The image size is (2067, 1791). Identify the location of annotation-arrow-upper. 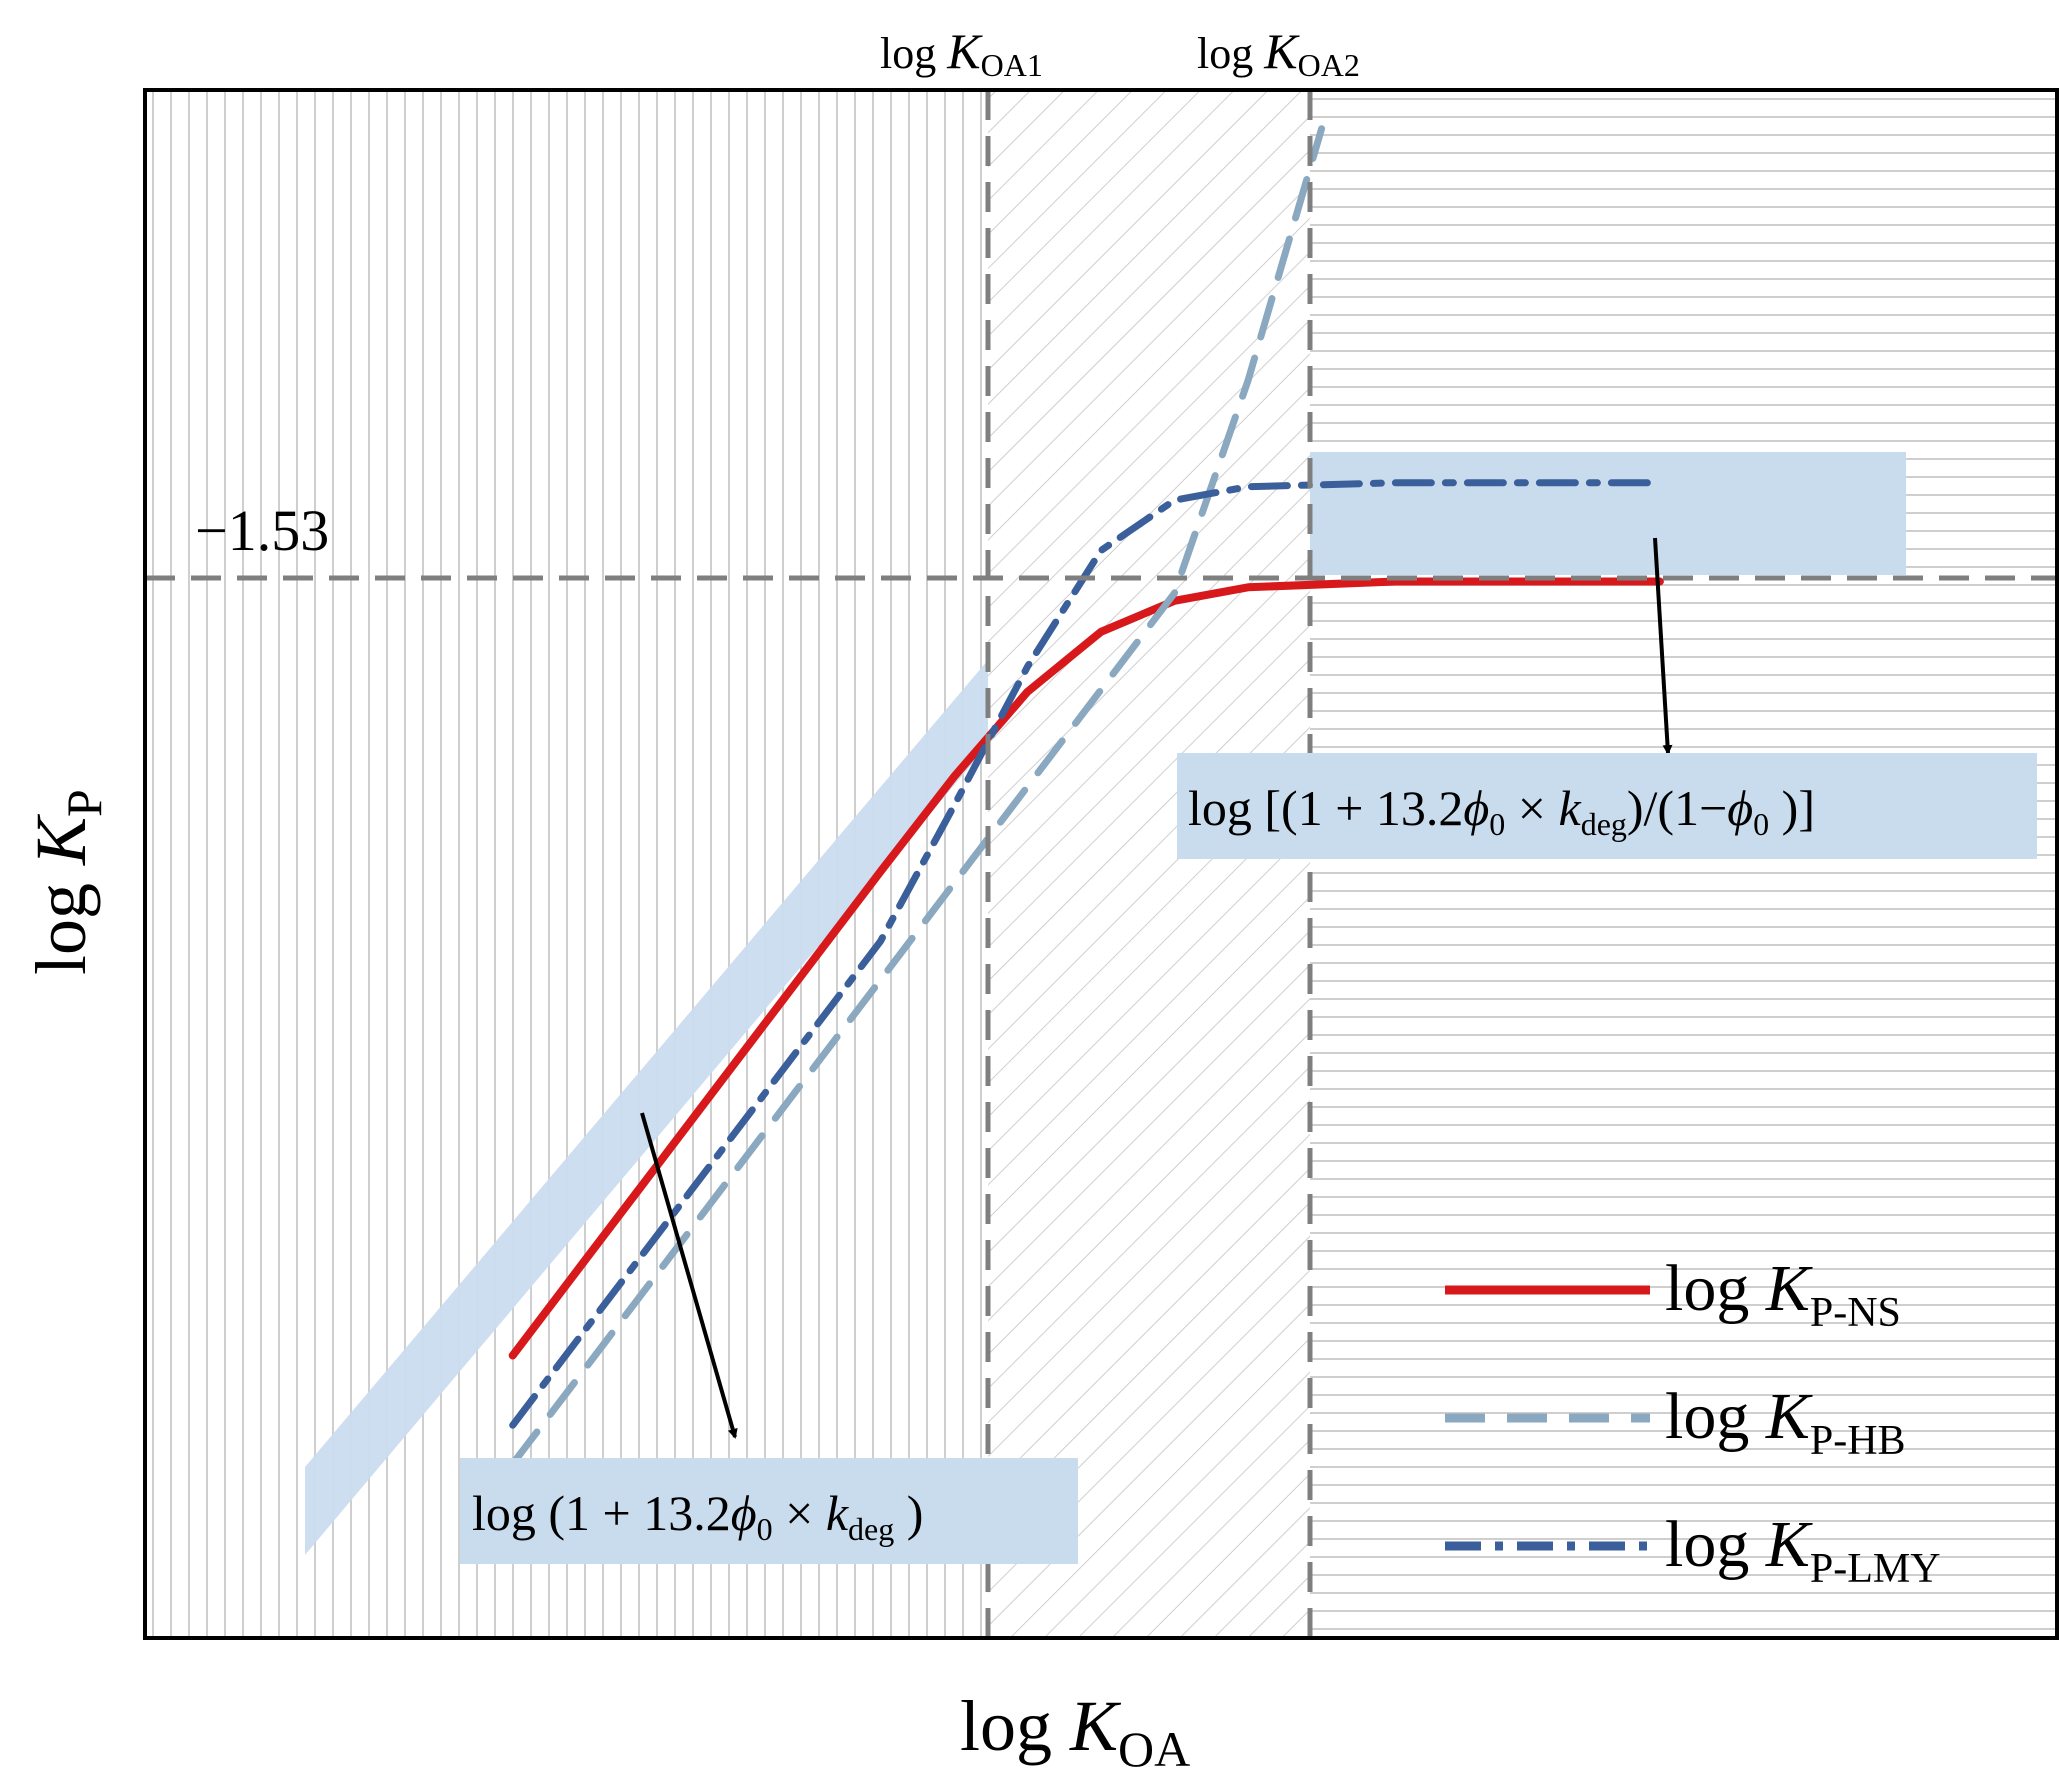
(1663, 646).